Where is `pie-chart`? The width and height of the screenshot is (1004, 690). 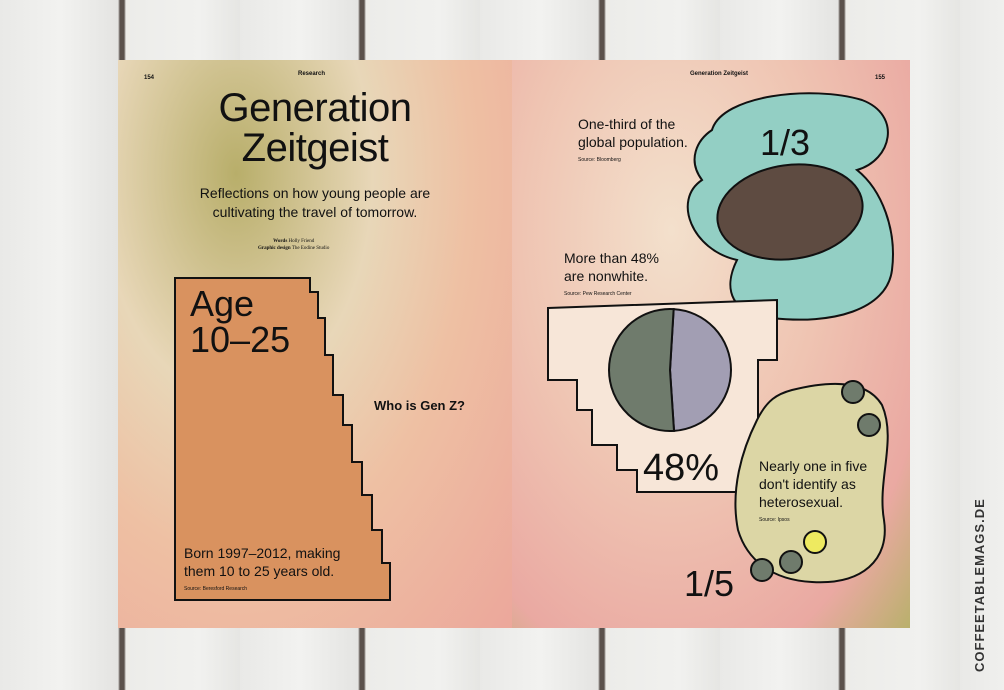 pie-chart is located at coordinates (670, 370).